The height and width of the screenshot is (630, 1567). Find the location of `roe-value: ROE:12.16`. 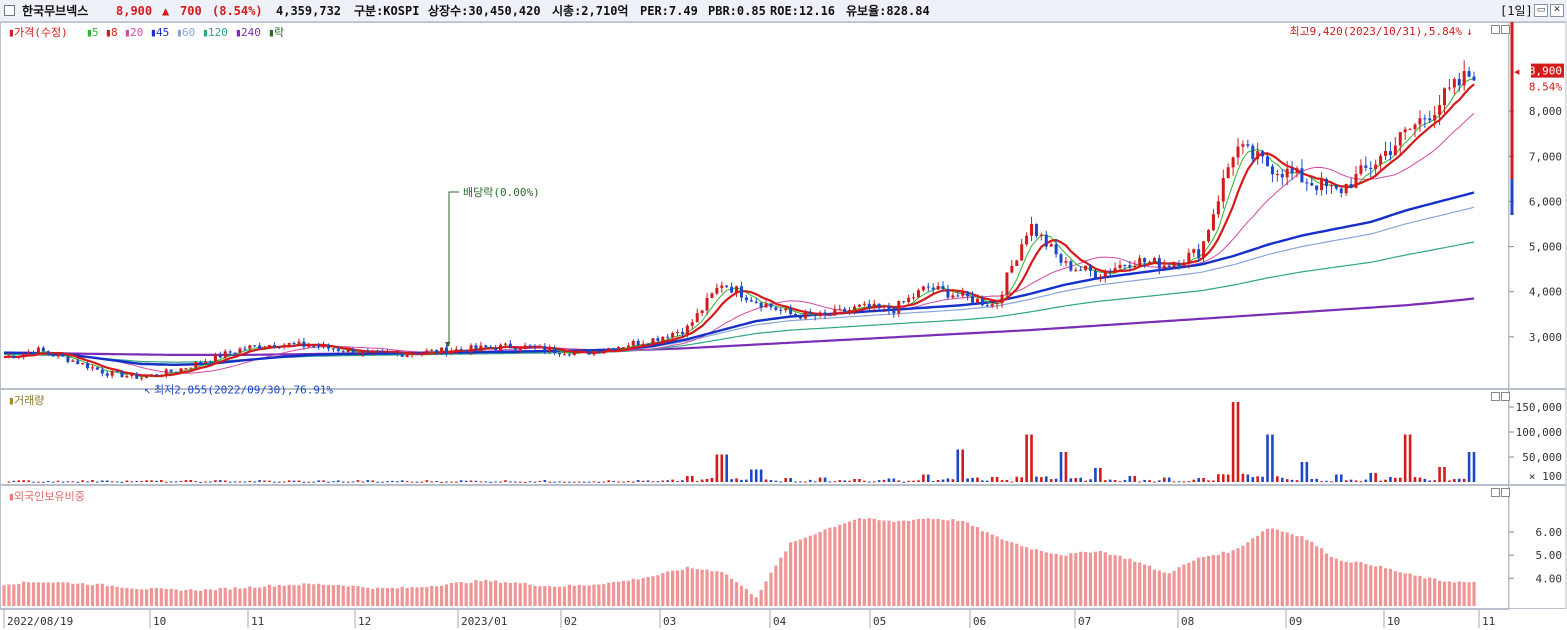

roe-value: ROE:12.16 is located at coordinates (803, 11).